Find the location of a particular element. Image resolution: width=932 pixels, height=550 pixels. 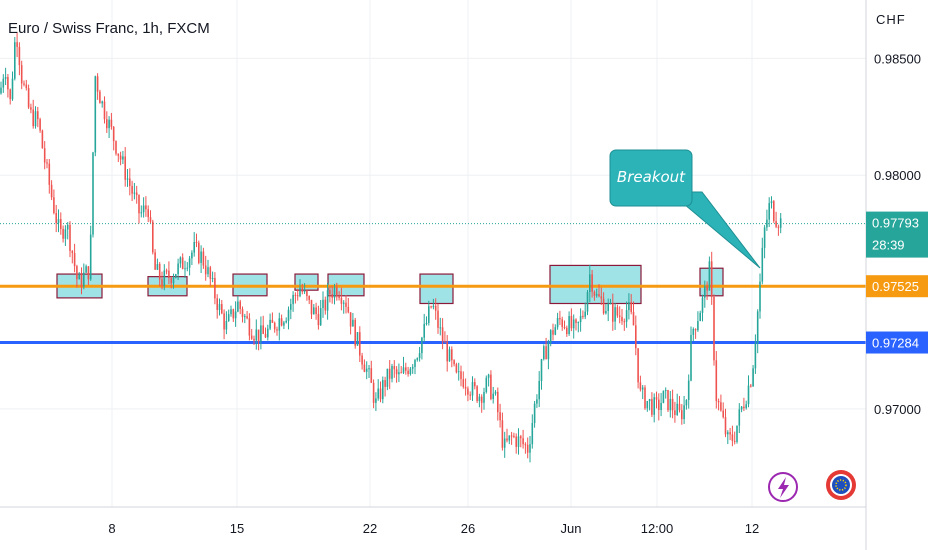

orange-level-label: 0.97525 is located at coordinates (895, 286).